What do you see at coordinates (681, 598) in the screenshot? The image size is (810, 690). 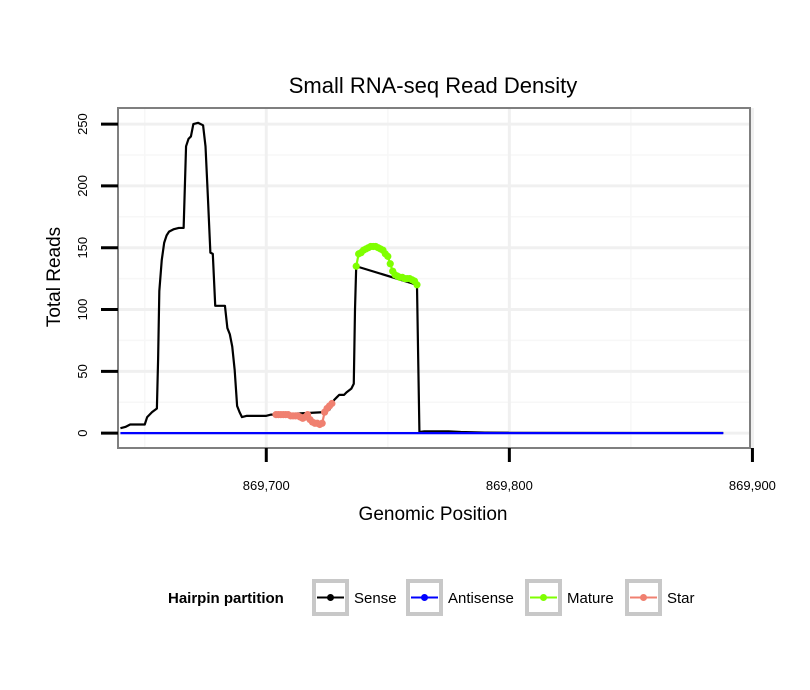 I see `legend-label-star: Star` at bounding box center [681, 598].